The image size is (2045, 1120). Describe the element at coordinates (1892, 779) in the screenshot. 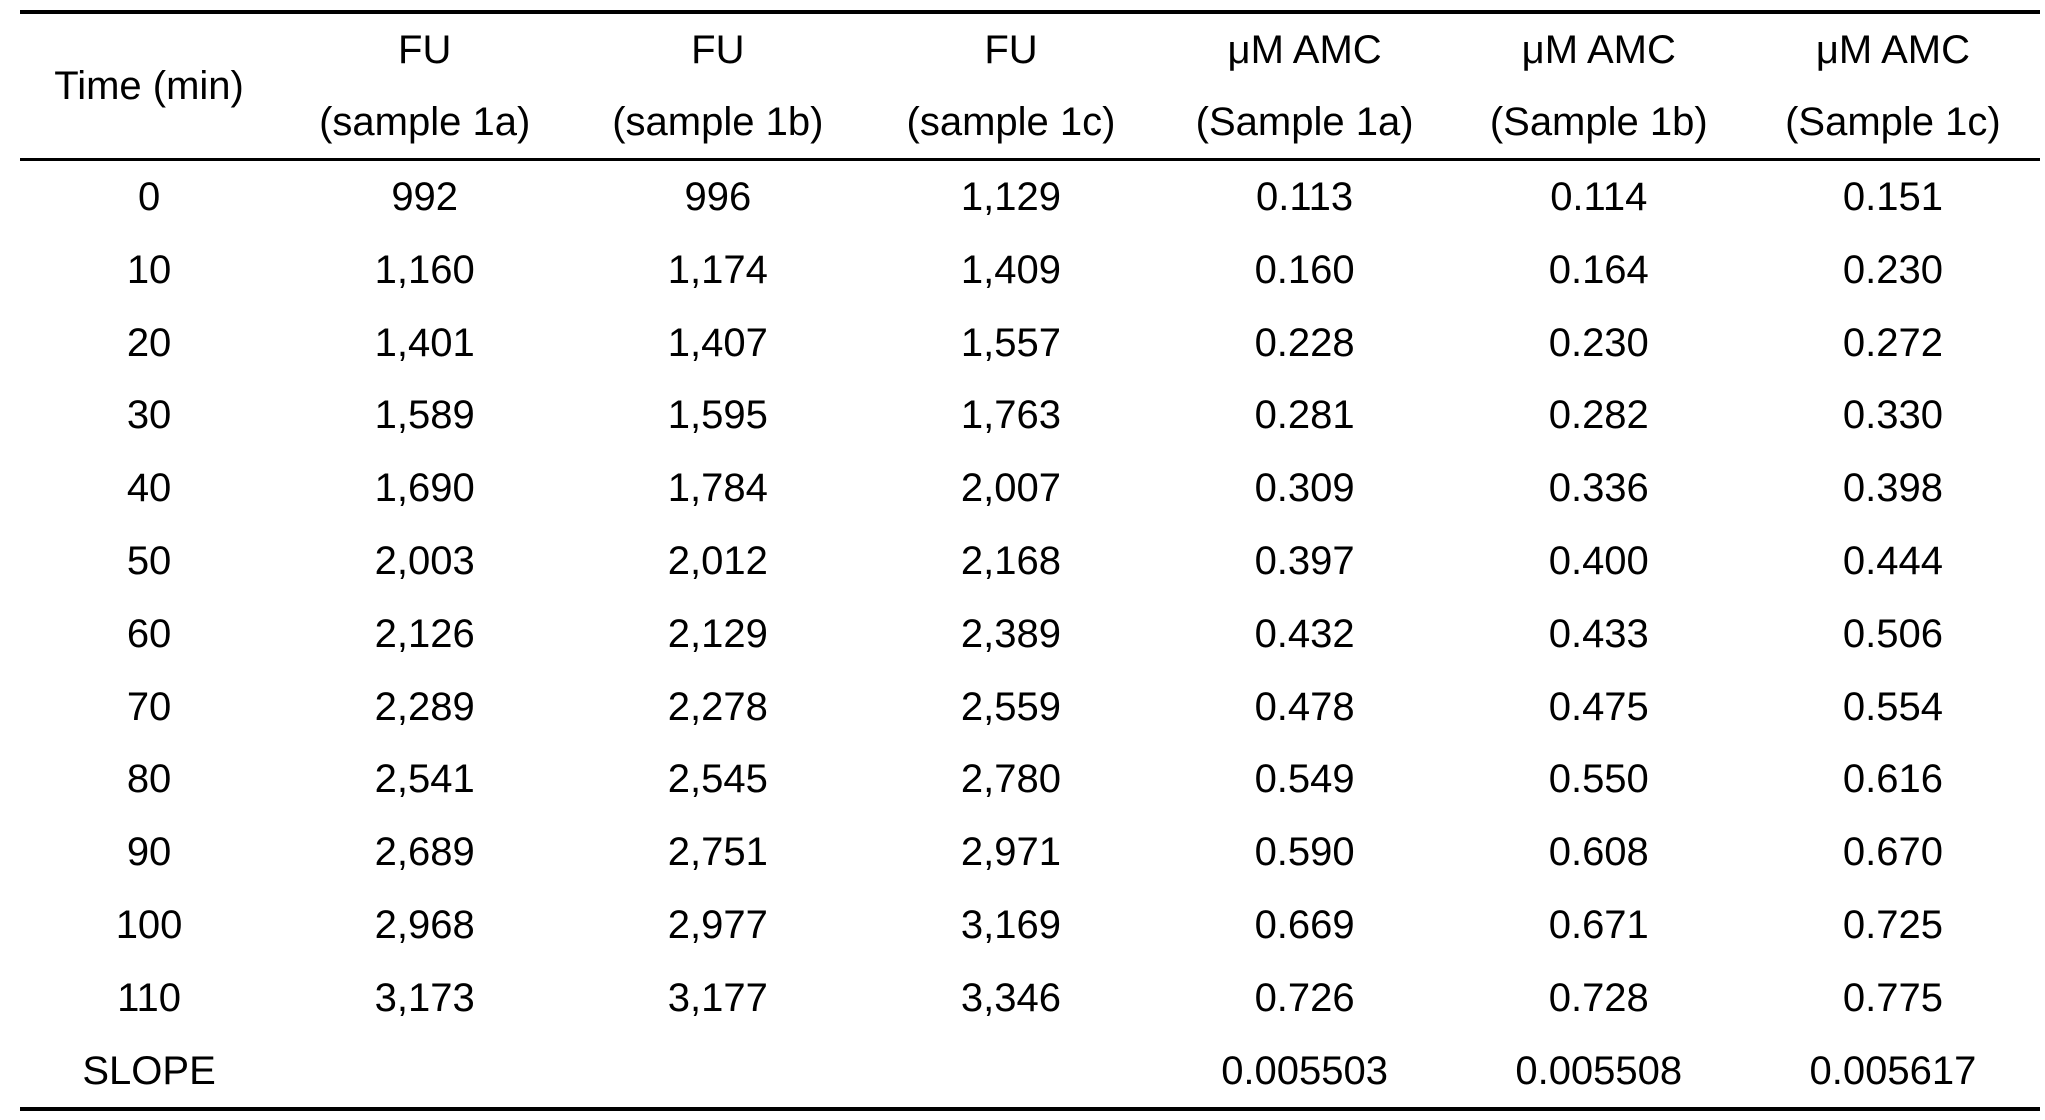

I see `table-cell: 0.616` at that location.